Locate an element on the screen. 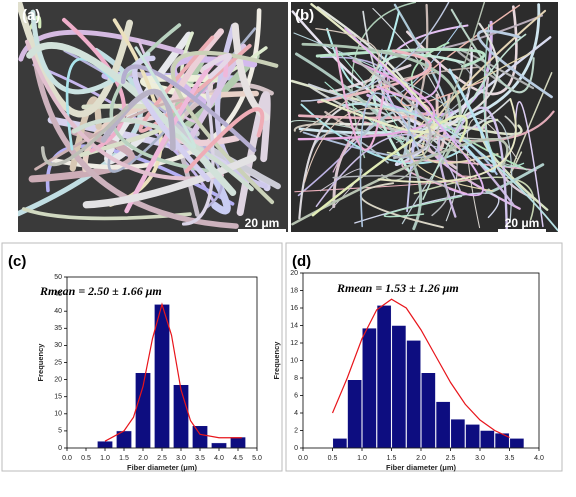 Image resolution: width=576 pixels, height=497 pixels. y-axis-label: Frequency is located at coordinates (40, 362).